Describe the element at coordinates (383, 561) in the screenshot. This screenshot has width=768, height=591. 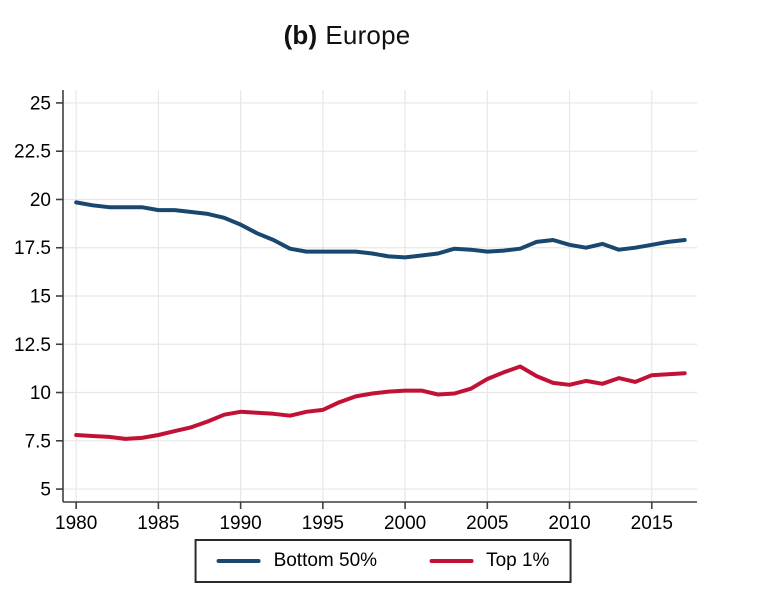
I see `chart-legend: Bottom 50% Top 1%` at that location.